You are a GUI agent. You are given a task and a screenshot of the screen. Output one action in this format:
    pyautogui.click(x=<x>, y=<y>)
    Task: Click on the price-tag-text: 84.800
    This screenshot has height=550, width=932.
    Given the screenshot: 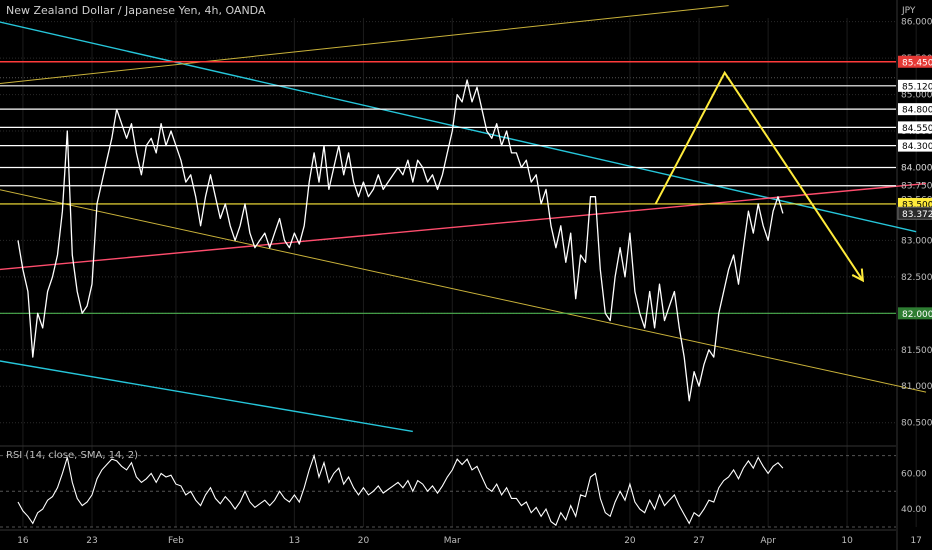 What is the action you would take?
    pyautogui.click(x=917, y=111)
    